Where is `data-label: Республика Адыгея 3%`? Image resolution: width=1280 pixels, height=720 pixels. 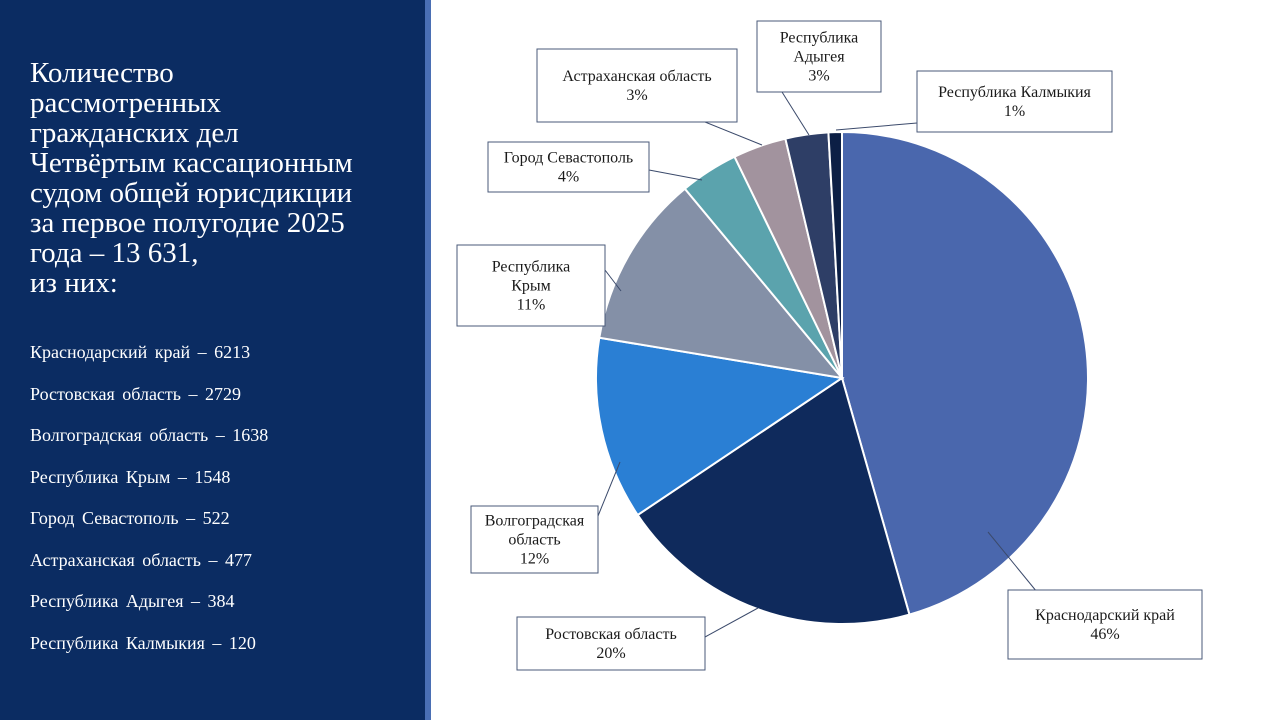
data-label: Республика Адыгея 3% is located at coordinates (819, 78).